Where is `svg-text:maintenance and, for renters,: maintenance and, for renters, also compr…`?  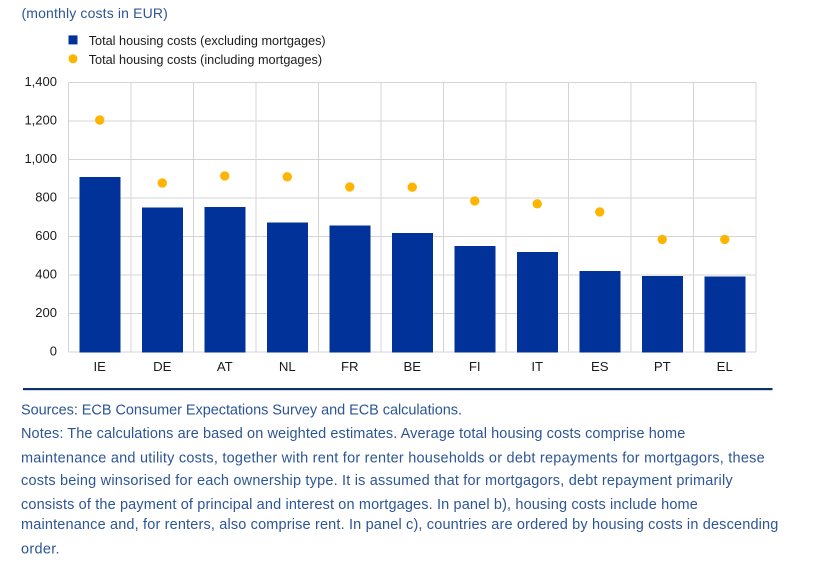
svg-text:maintenance and, for renters,: maintenance and, for renters, also compr… is located at coordinates (400, 525).